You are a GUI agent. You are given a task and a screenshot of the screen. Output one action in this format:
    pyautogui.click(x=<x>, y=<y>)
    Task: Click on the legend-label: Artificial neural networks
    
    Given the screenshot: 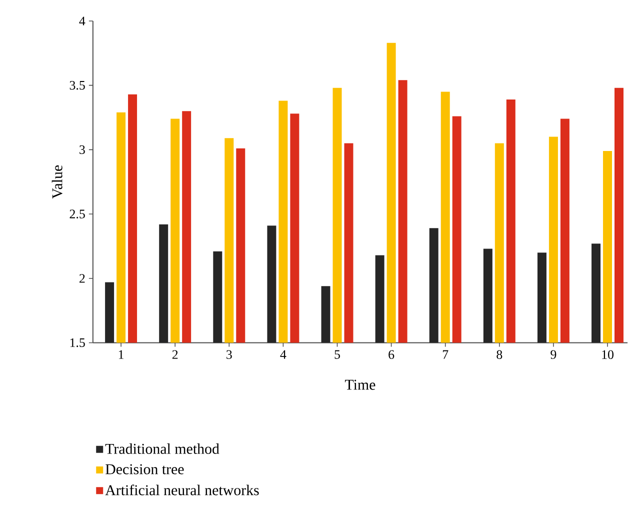 What is the action you would take?
    pyautogui.click(x=182, y=490)
    